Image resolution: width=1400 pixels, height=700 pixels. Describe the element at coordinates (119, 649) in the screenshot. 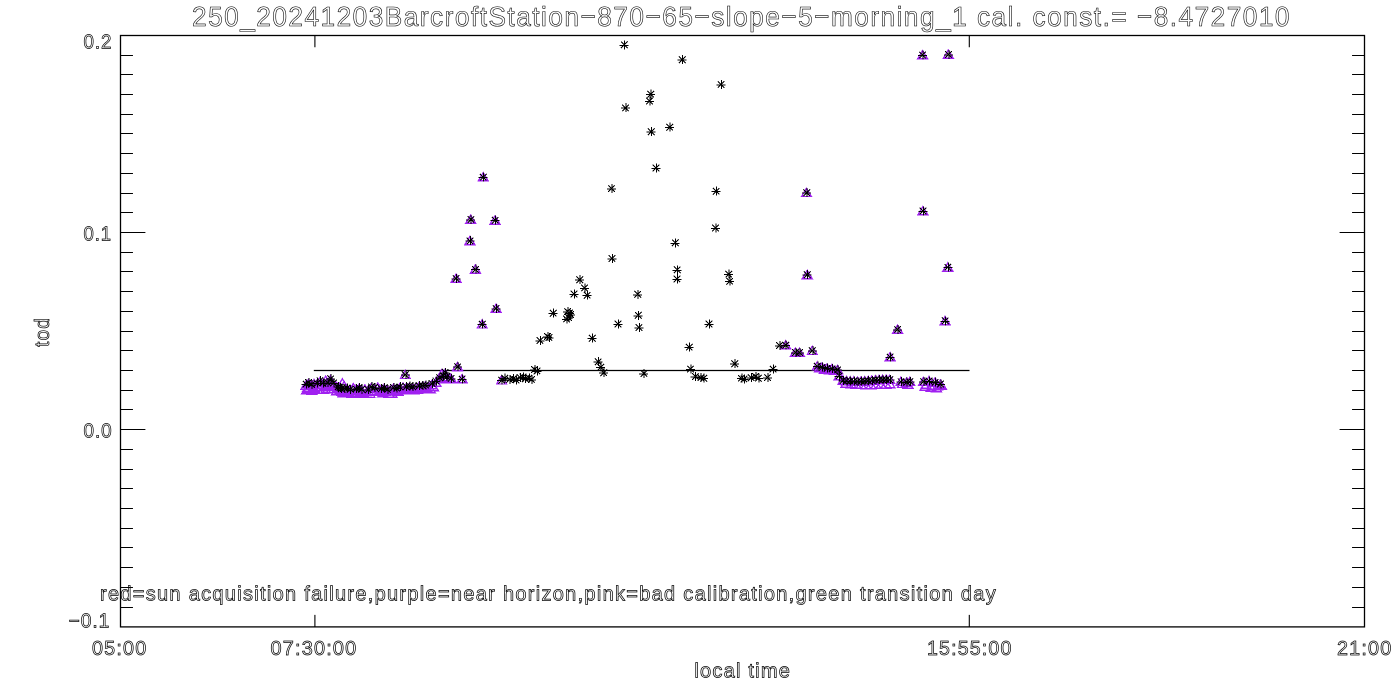

I see `svg-text: 05:00` at that location.